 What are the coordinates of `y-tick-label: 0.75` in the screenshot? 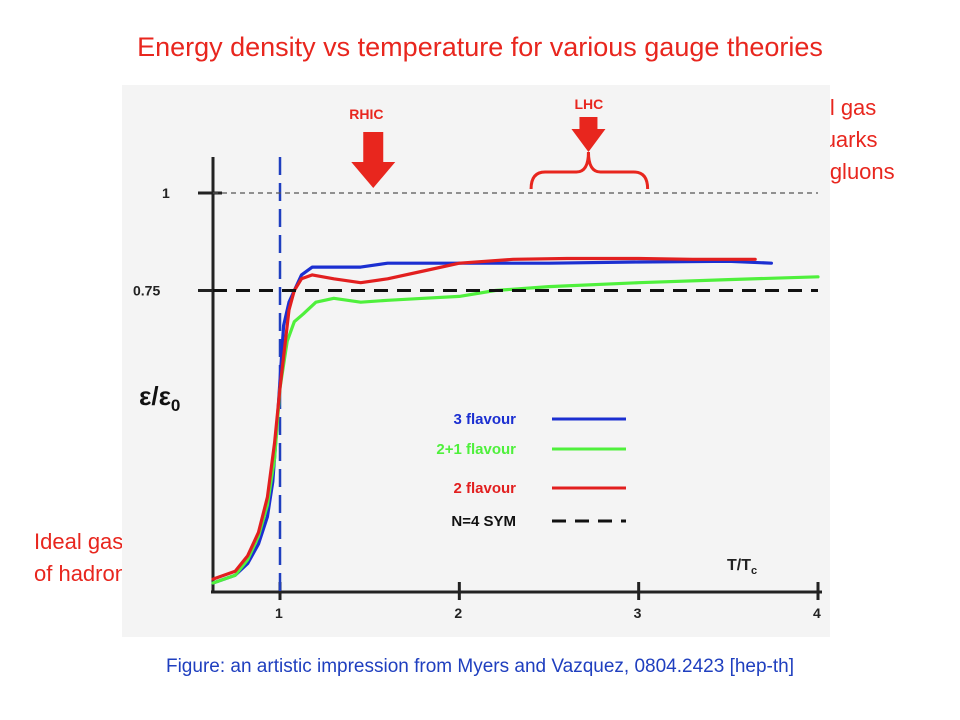 It's located at (146, 291).